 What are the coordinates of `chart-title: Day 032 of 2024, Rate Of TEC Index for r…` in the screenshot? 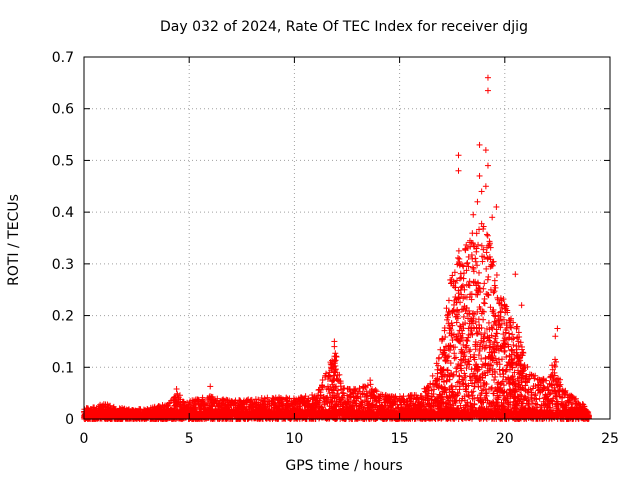 It's located at (344, 27).